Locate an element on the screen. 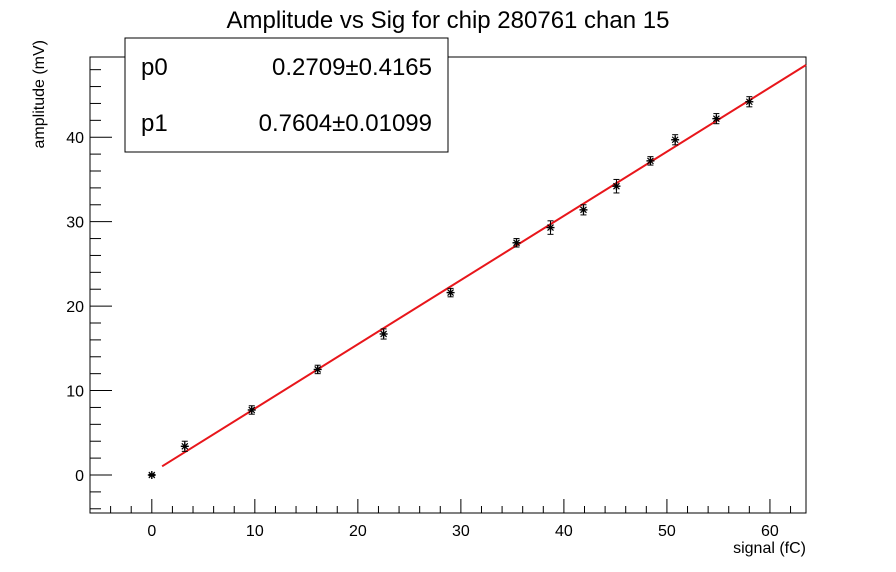 This screenshot has height=572, width=896. stats-p1-error: 0.01099 is located at coordinates (388, 123).